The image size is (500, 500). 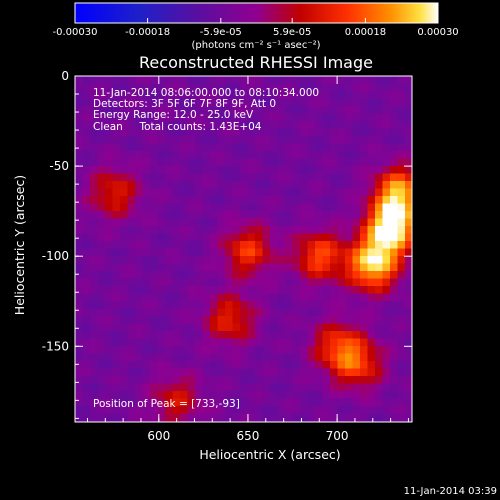 What do you see at coordinates (59, 166) in the screenshot?
I see `y-tick-label: -50` at bounding box center [59, 166].